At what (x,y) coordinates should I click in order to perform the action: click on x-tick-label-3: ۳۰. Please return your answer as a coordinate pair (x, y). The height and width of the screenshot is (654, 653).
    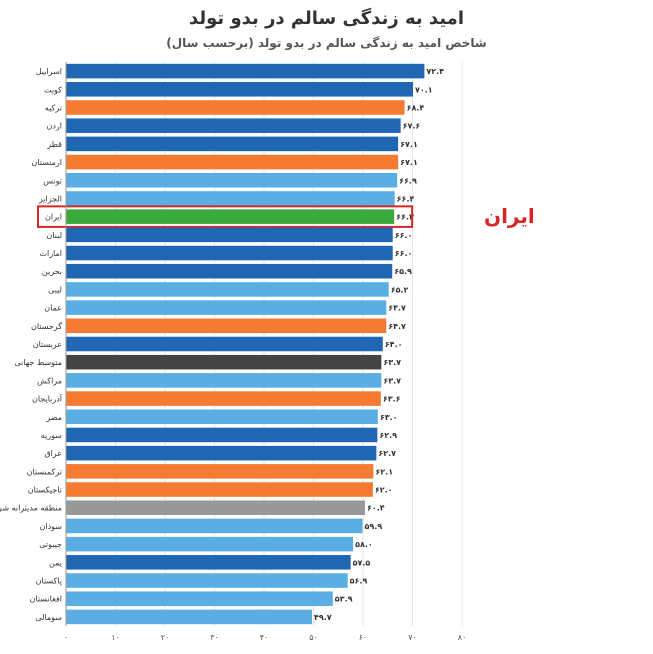
    Looking at the image, I should click on (214, 637).